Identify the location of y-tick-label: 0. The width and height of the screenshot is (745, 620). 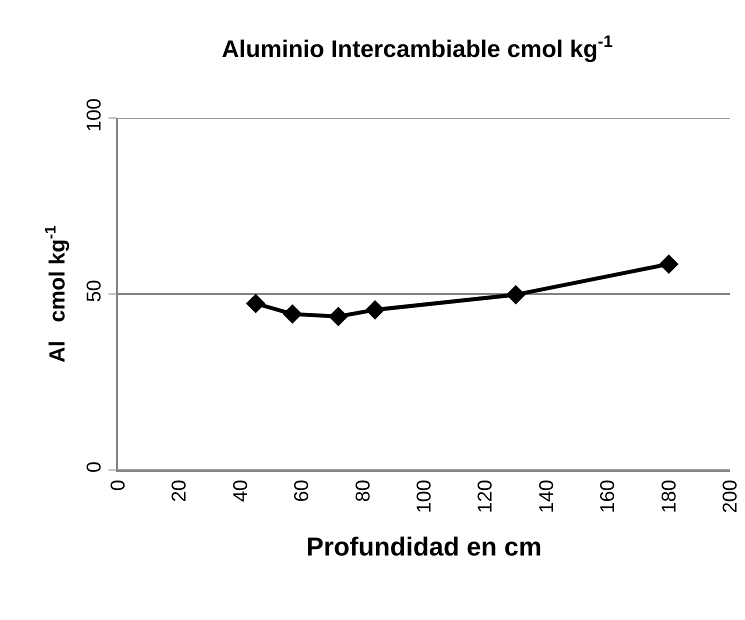
(94, 467).